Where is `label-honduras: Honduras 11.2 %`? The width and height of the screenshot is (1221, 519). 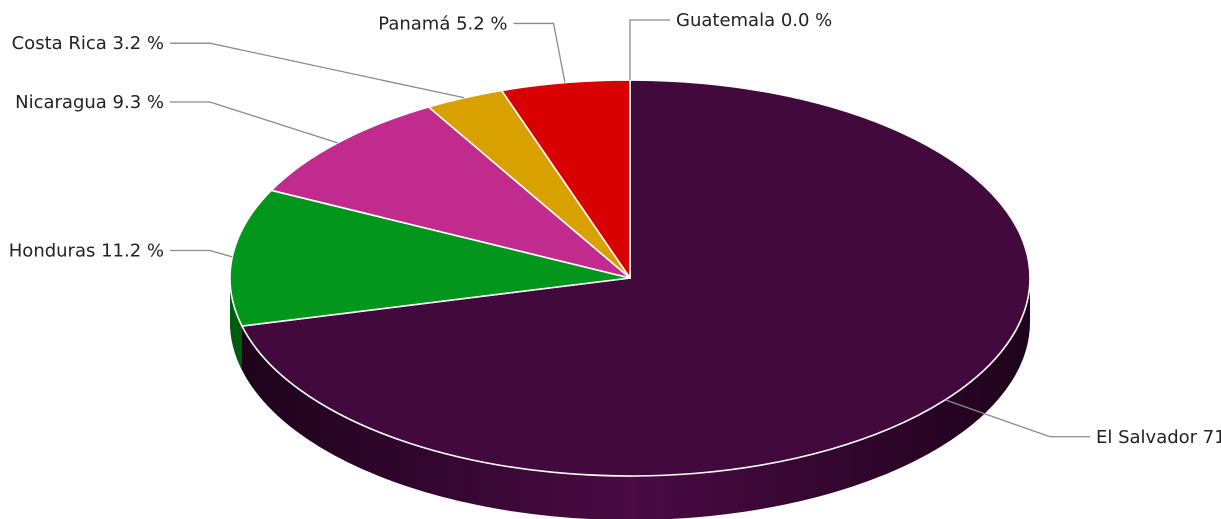 label-honduras: Honduras 11.2 % is located at coordinates (86, 250).